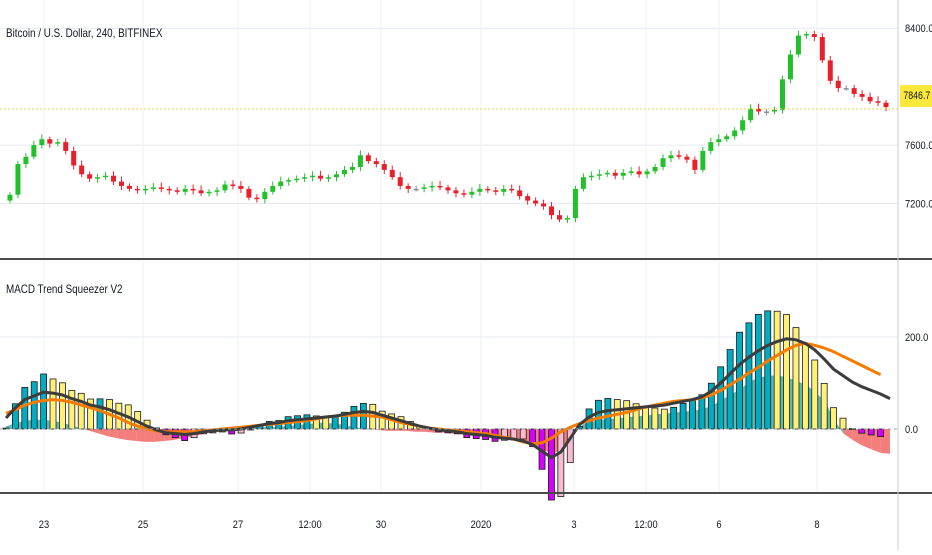 The image size is (932, 555). I want to click on symbol-title: Bitcoin / U.S. Dollar, 240, BITFINEX, so click(84, 33).